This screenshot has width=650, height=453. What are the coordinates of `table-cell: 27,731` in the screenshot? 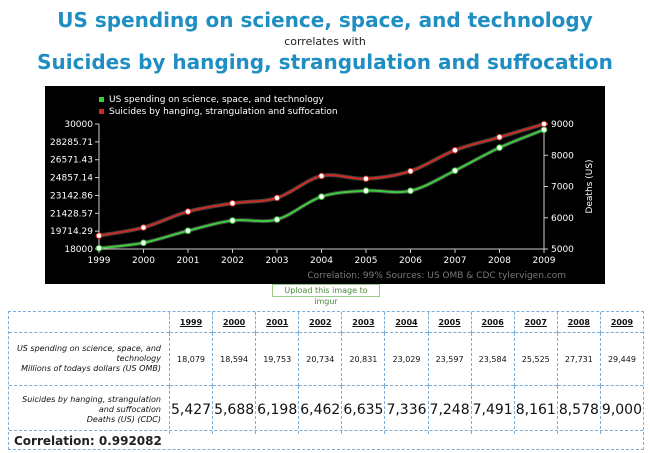 It's located at (578, 359).